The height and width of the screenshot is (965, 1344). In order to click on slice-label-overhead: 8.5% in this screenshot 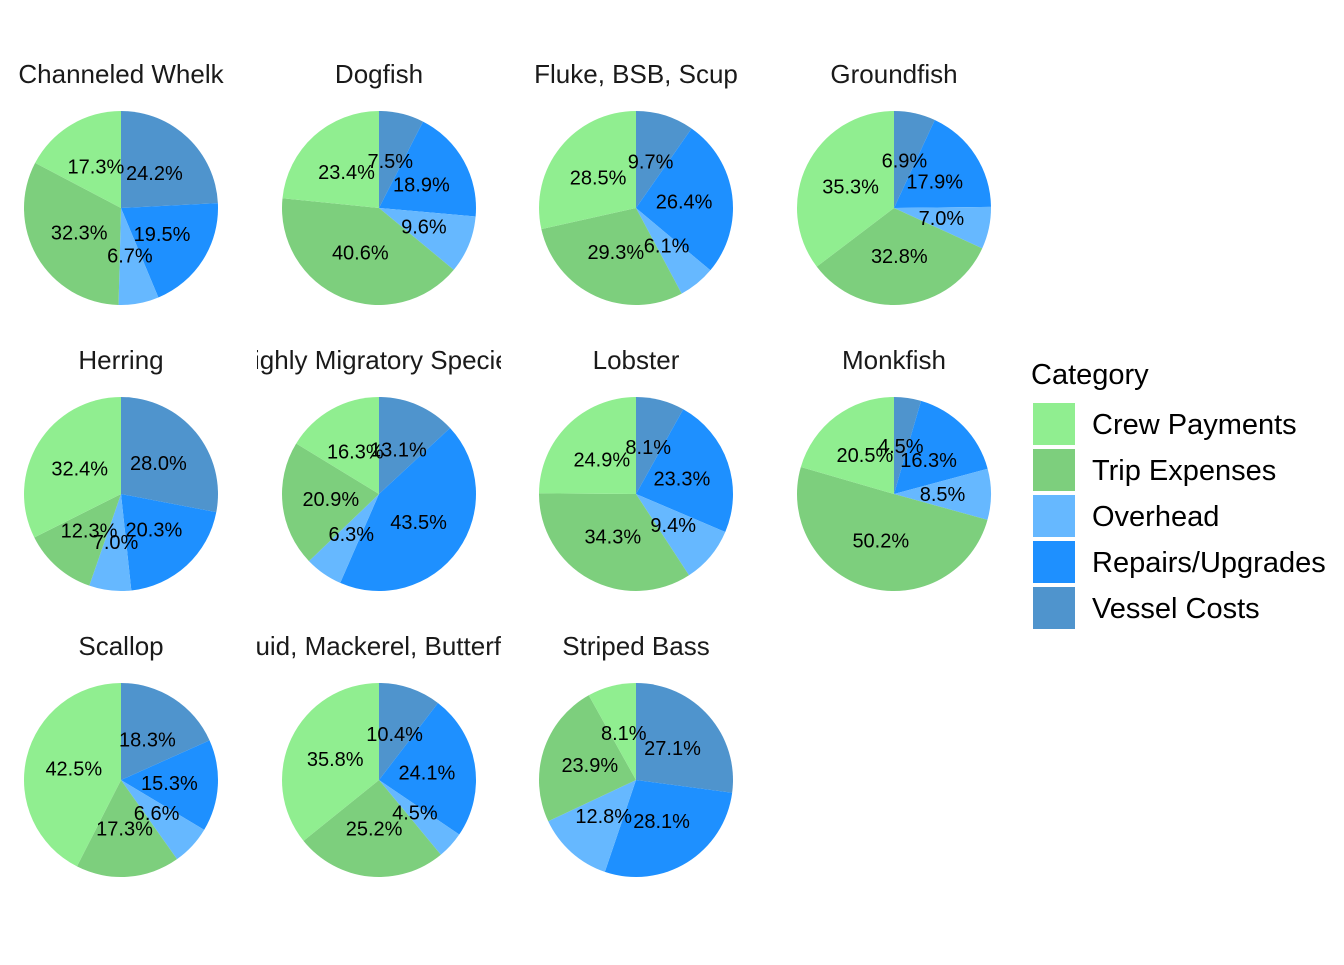, I will do `click(943, 495)`.